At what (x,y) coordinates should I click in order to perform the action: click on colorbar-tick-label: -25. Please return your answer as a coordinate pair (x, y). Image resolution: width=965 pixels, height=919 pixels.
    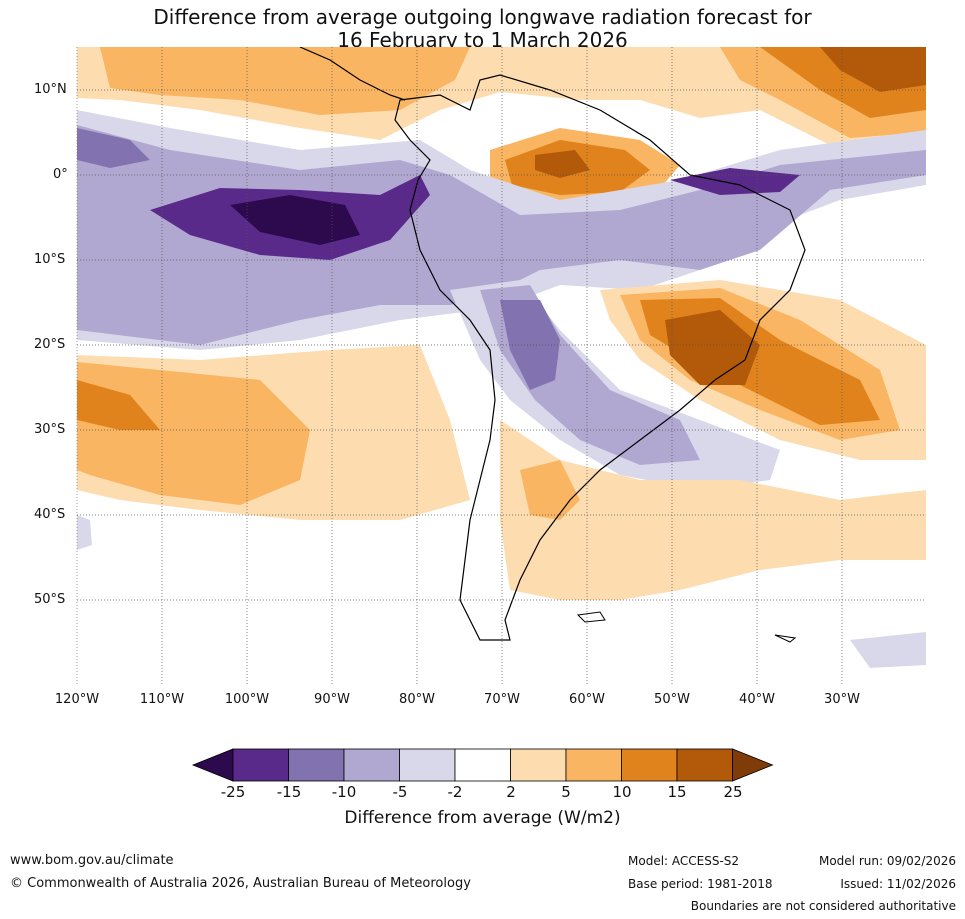
    Looking at the image, I should click on (233, 792).